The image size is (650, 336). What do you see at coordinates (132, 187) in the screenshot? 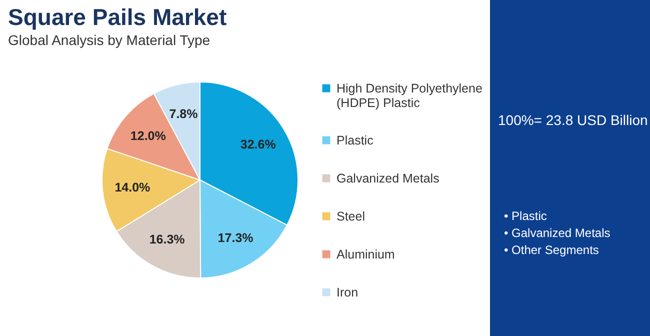
I see `data-label: 14.0%` at bounding box center [132, 187].